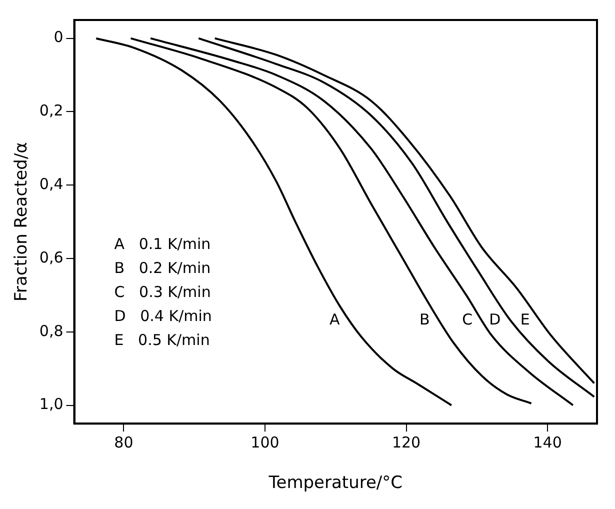  What do you see at coordinates (22, 222) in the screenshot?
I see `y-axis-title: Fraction Reacted/α` at bounding box center [22, 222].